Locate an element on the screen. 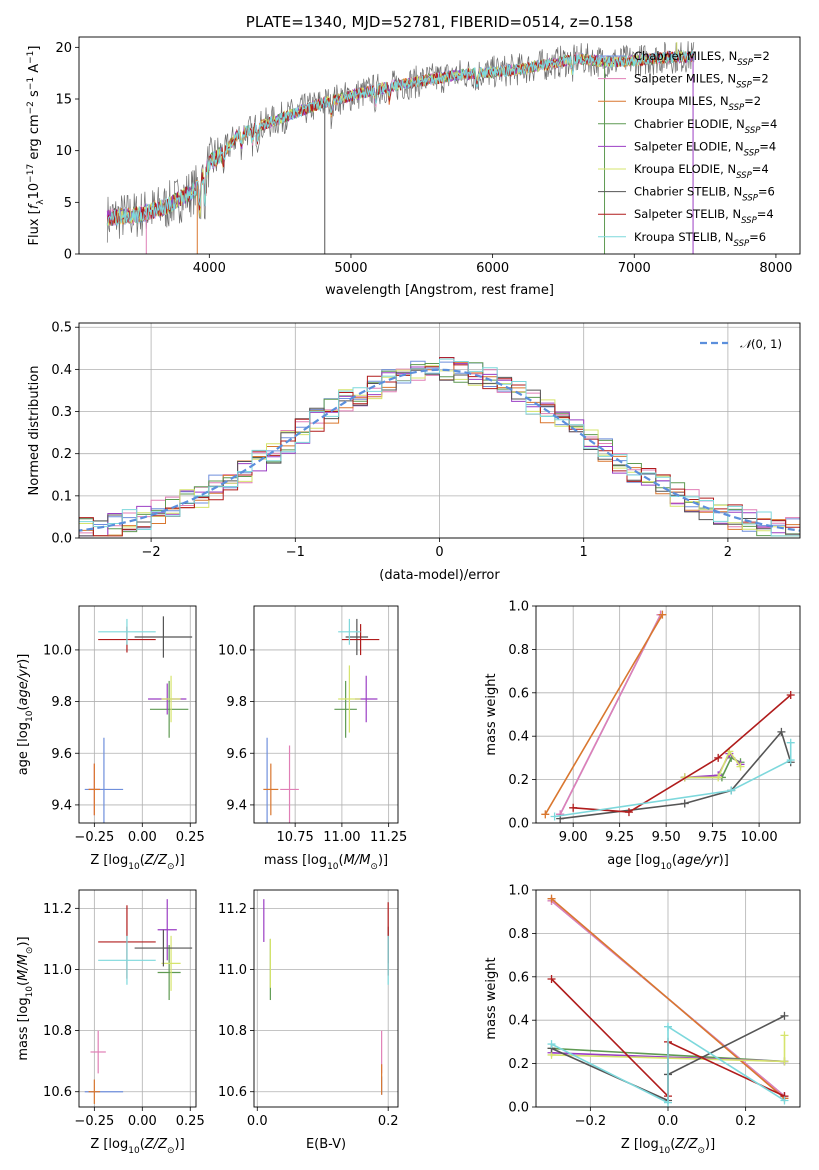  legend-label-kroupa-elodie: Kroupa ELODIE, NSSP=4 is located at coordinates (701, 171).